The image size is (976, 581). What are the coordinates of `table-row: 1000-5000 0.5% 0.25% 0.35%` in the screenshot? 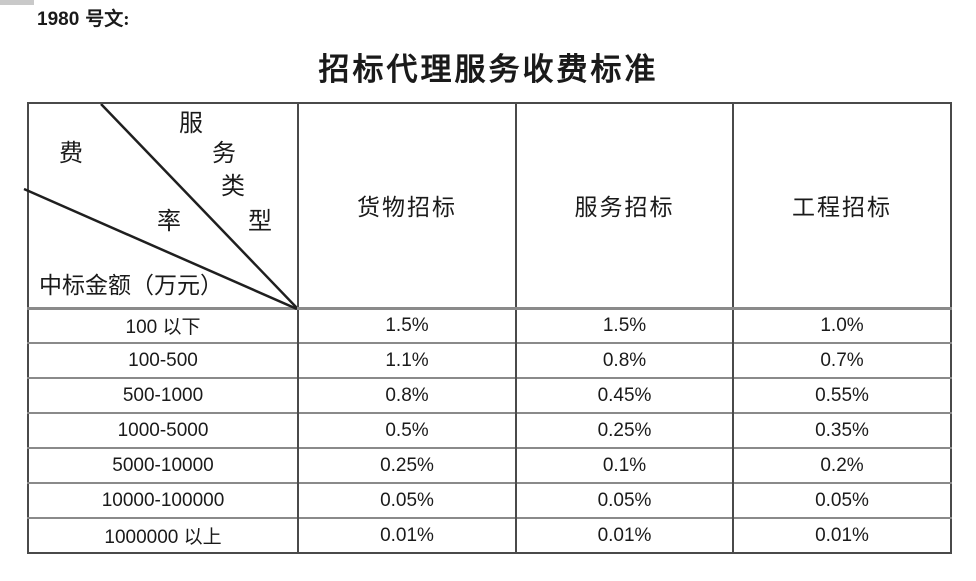 It's located at (489, 430).